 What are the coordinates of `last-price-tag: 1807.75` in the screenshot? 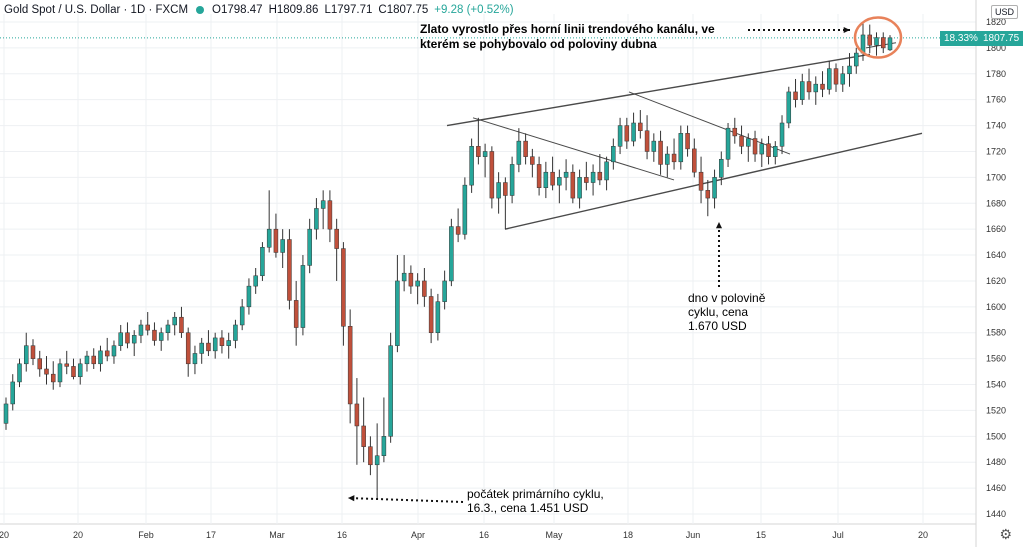 It's located at (1001, 38).